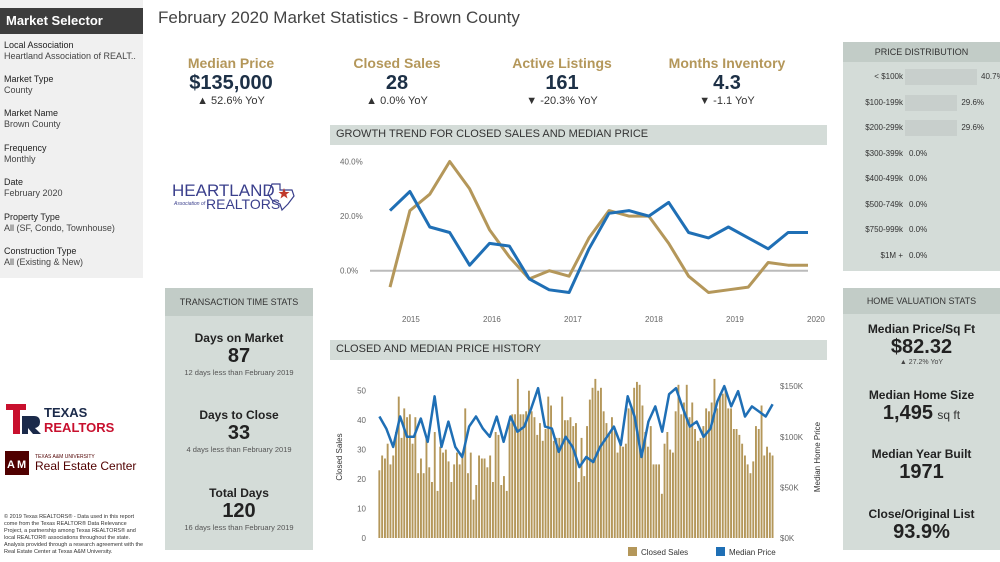 This screenshot has width=1000, height=562. I want to click on price-distribution-row: $400-499k 0.0%, so click(921, 179).